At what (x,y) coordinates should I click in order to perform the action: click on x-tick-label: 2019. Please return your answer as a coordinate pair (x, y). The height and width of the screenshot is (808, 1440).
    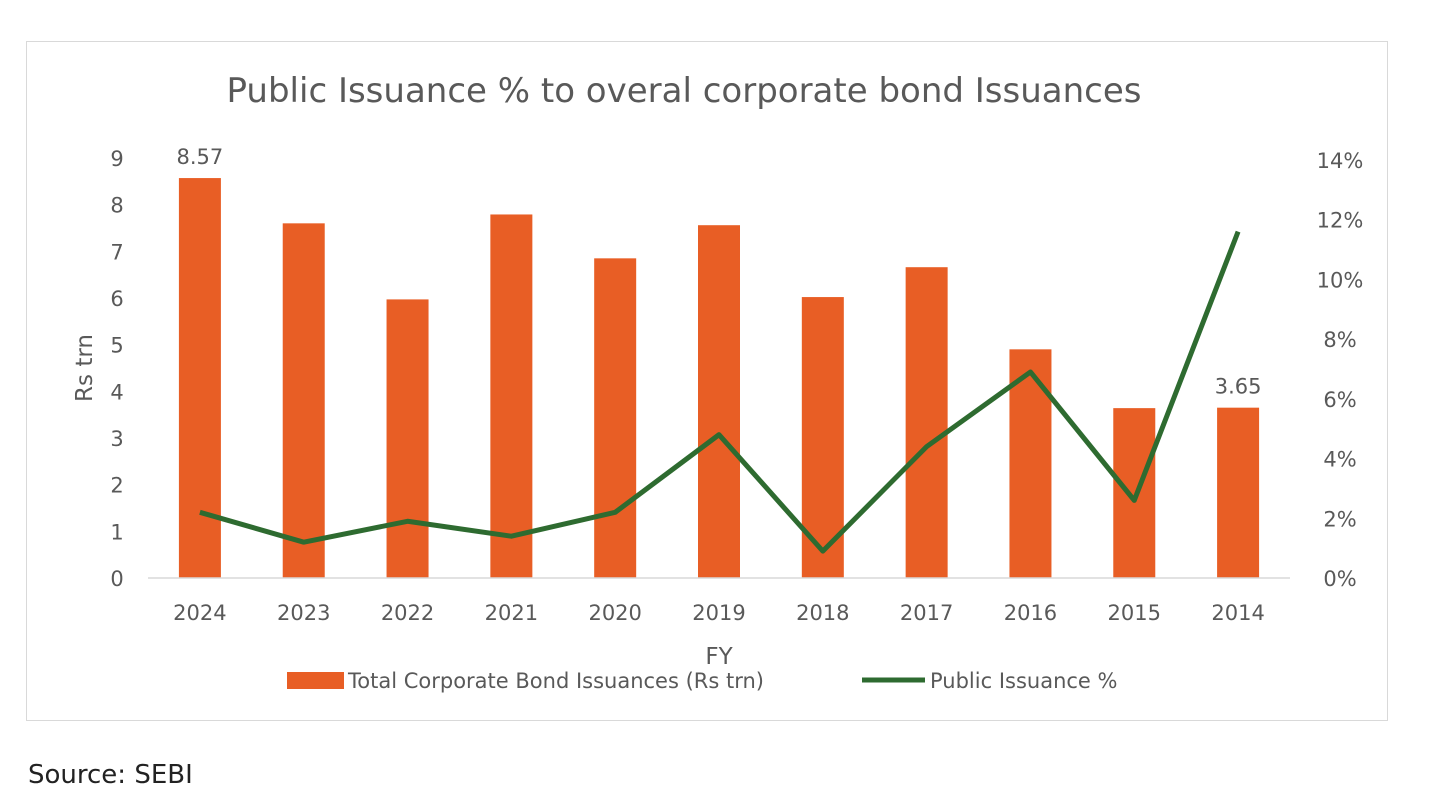
    Looking at the image, I should click on (718, 613).